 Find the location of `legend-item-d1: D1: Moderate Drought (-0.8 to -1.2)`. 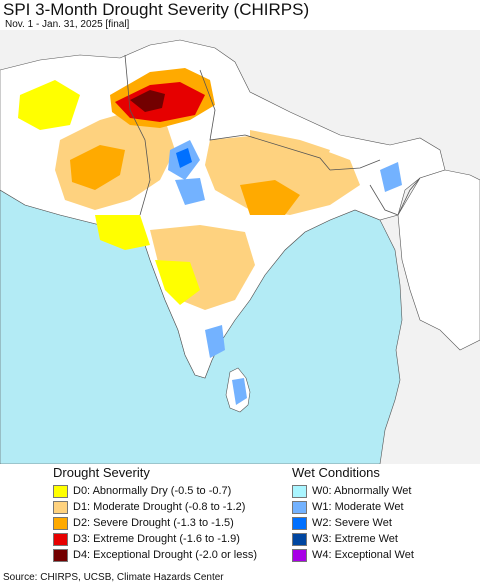

legend-item-d1: D1: Moderate Drought (-0.8 to -1.2) is located at coordinates (149, 507).